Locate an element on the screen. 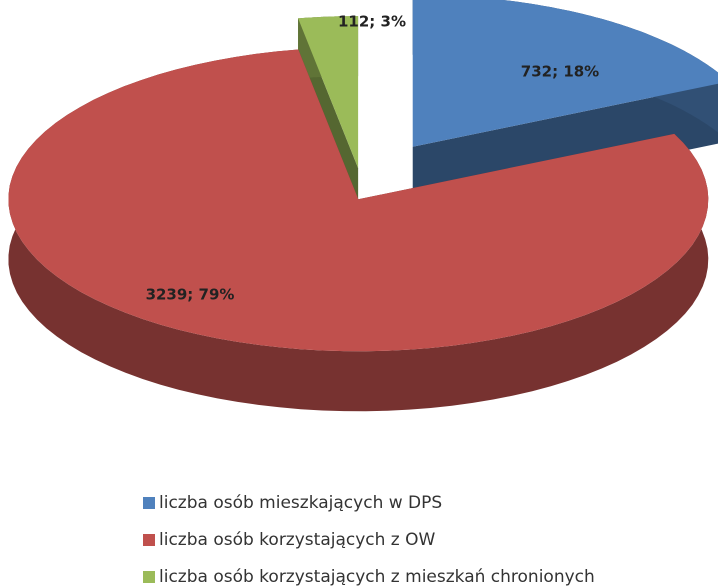 Image resolution: width=718 pixels, height=587 pixels. data-label: 112; 3% is located at coordinates (372, 22).